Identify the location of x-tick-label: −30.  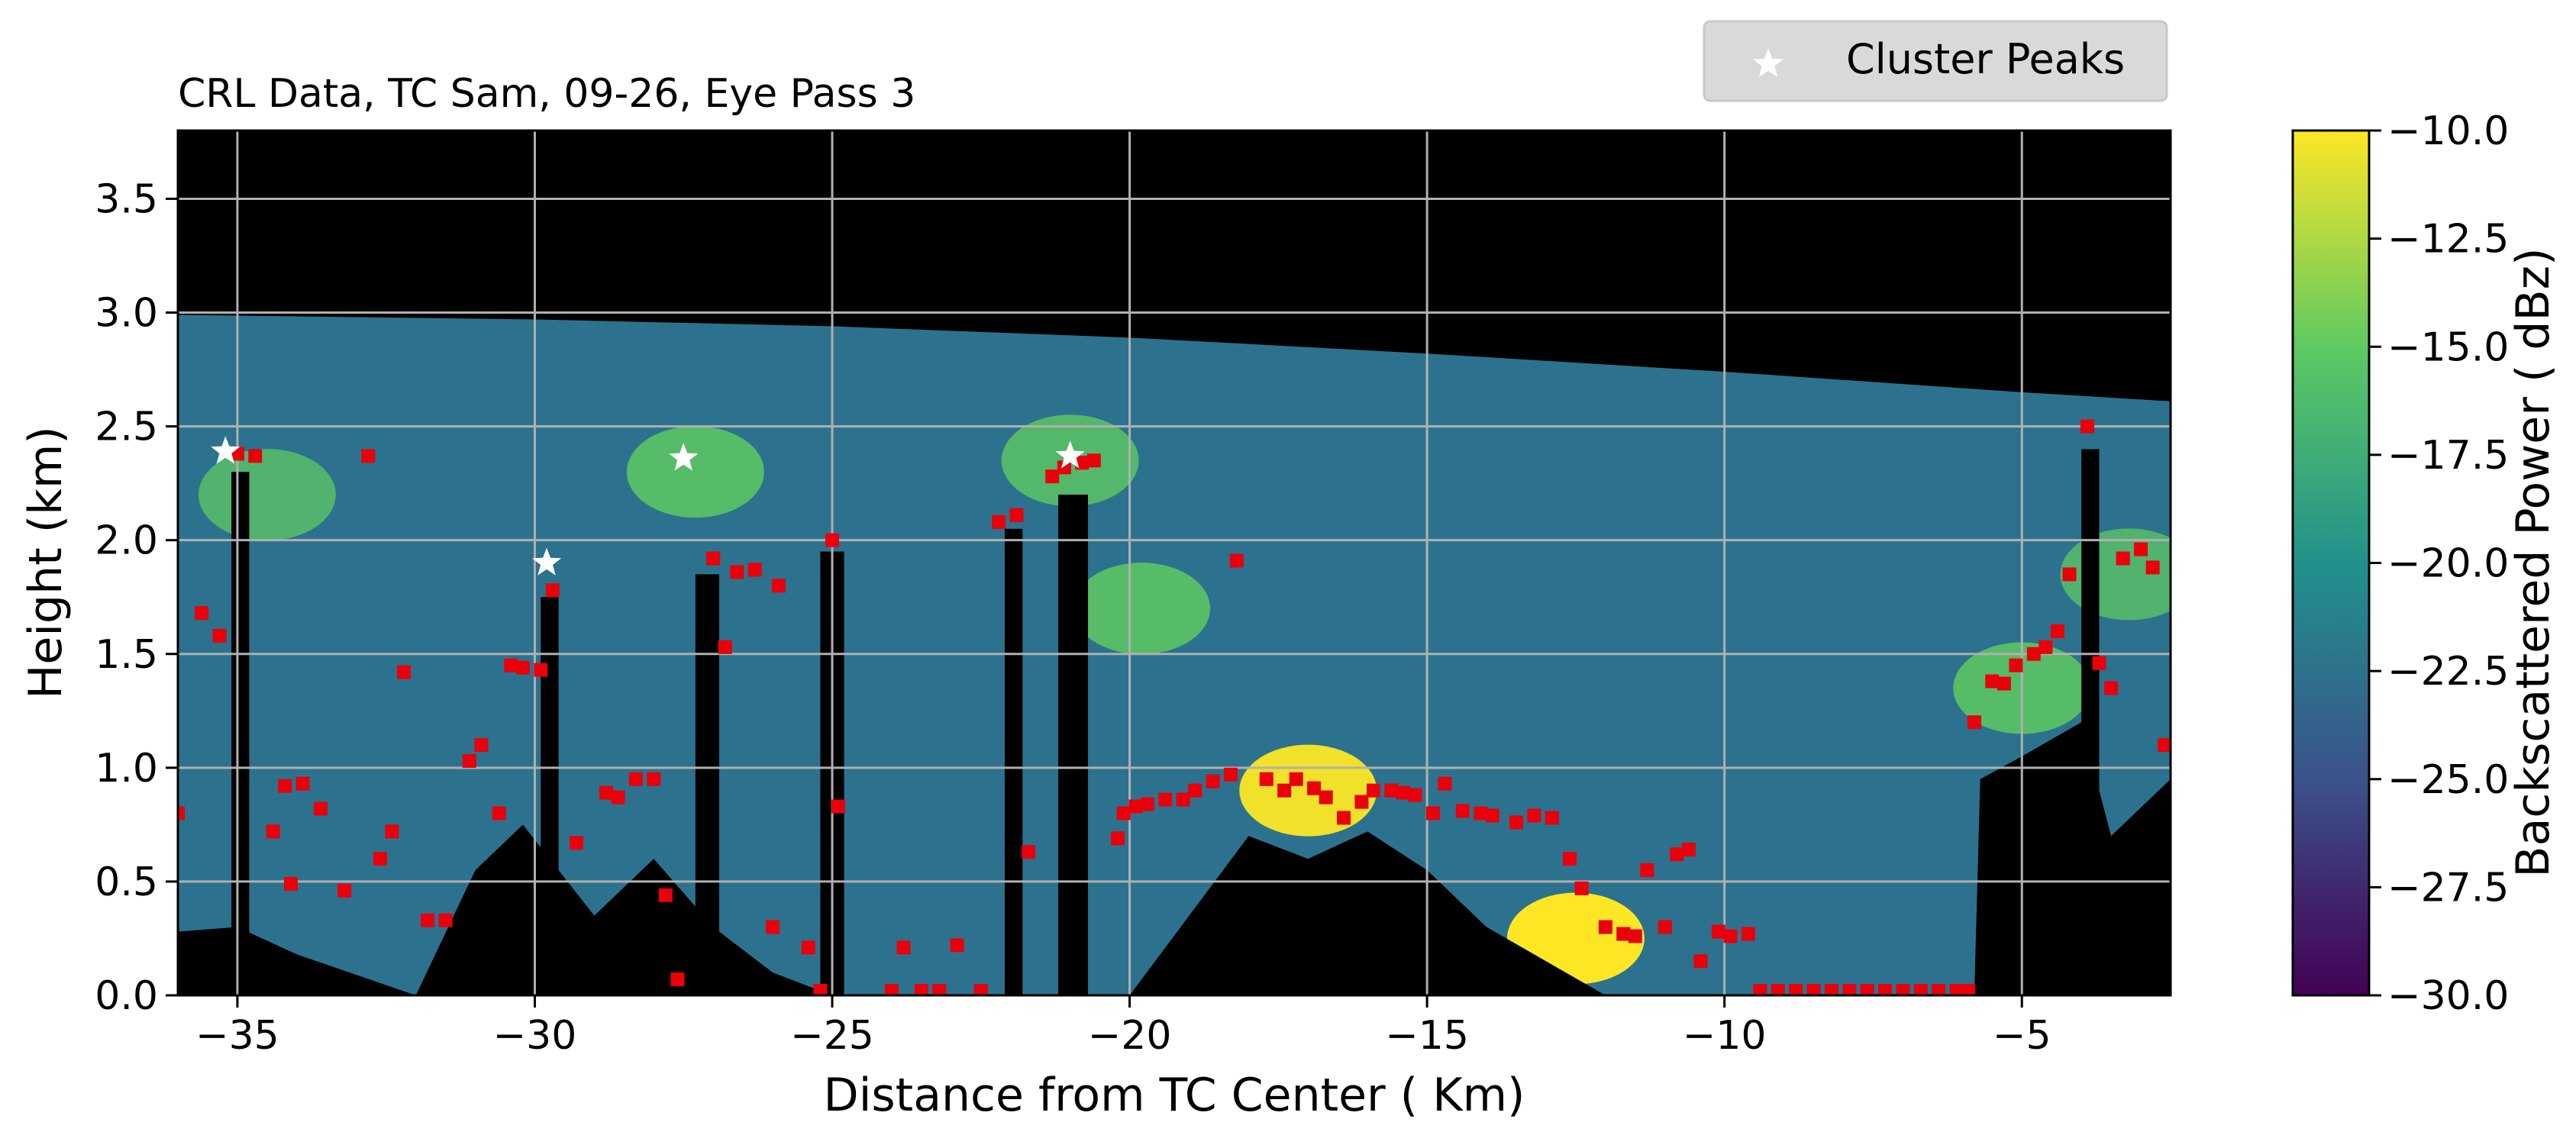
(535, 1036).